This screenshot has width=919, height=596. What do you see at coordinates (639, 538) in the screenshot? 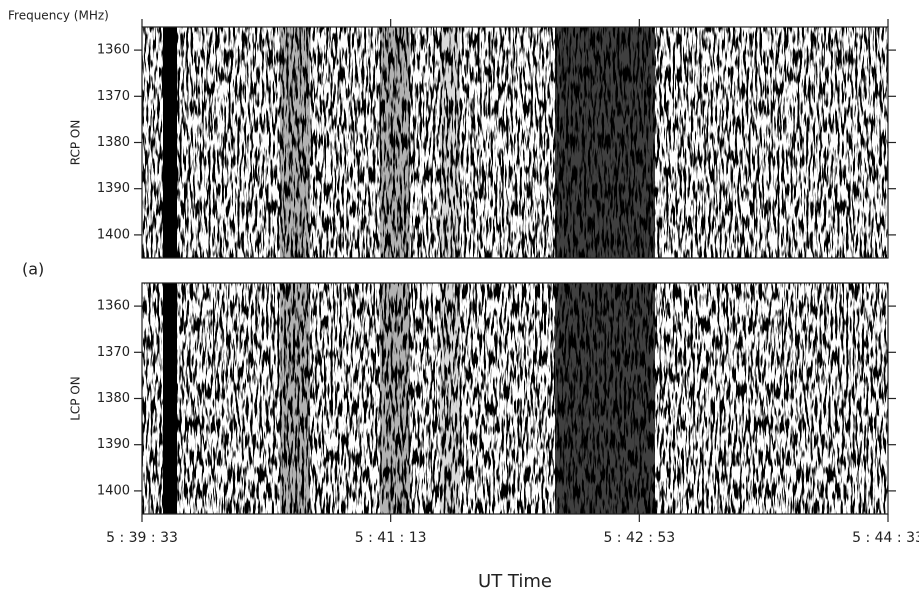
I see `x-tick-label: 5 : 42 : 53` at bounding box center [639, 538].